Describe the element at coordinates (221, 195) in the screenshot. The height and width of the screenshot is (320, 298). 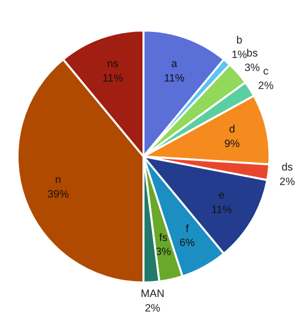
I see `slice-label: e` at that location.